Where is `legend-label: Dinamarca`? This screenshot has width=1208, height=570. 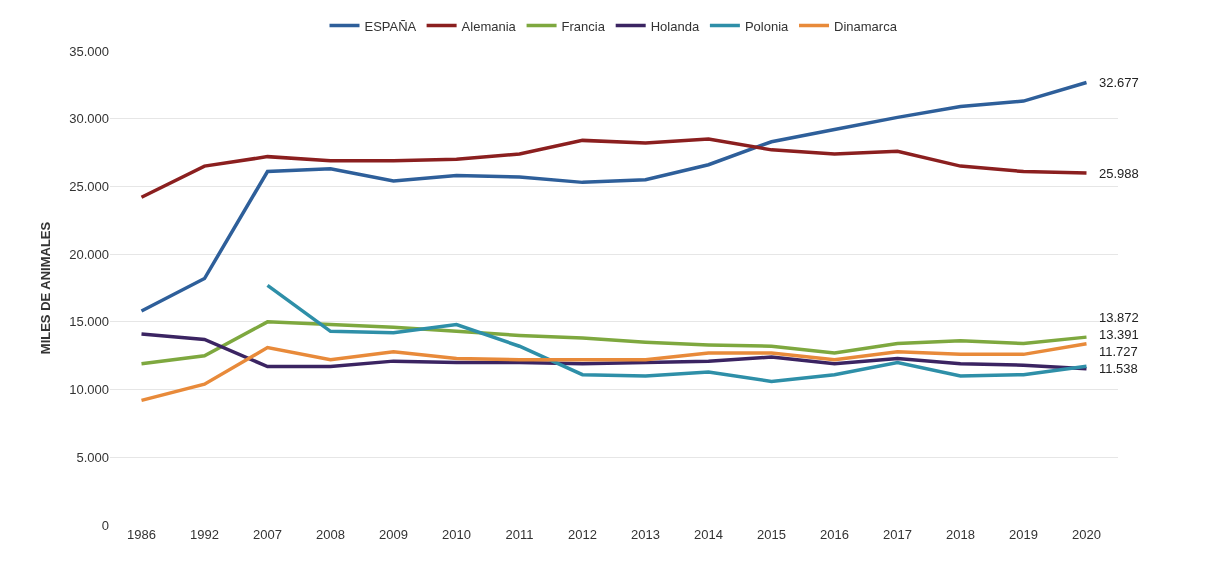
legend-label: Dinamarca is located at coordinates (866, 26).